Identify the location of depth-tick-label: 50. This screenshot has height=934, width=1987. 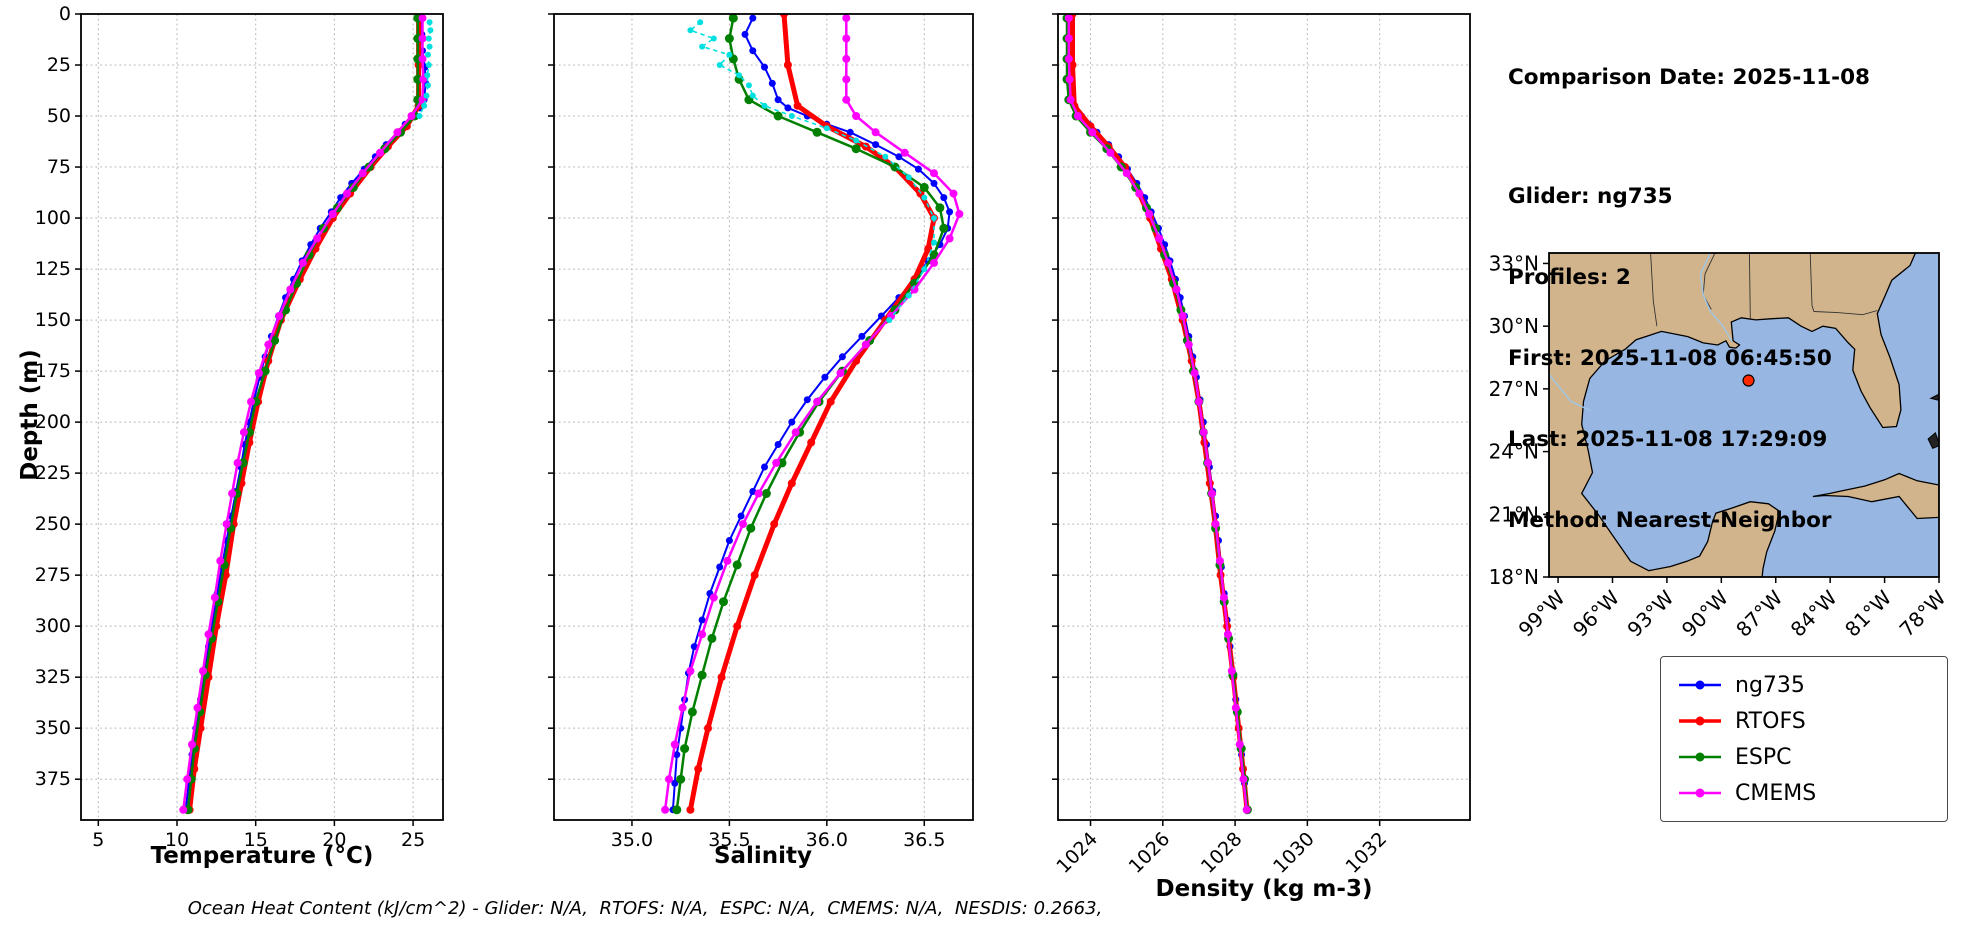
(59, 116).